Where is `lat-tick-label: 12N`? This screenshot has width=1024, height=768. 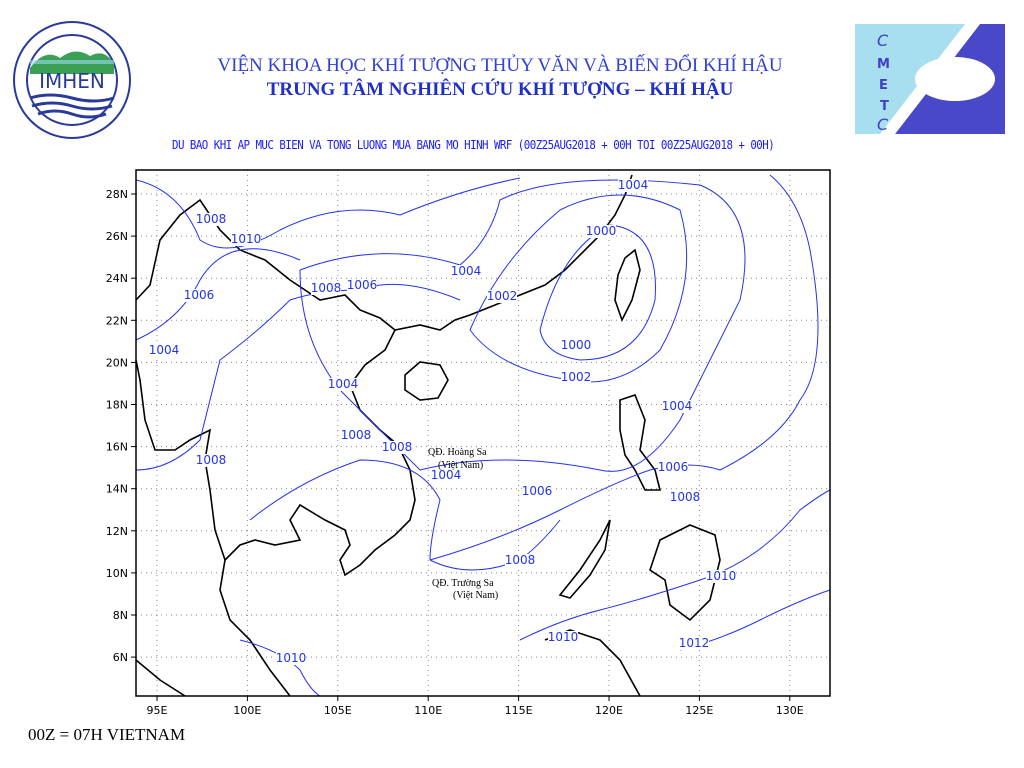 lat-tick-label: 12N is located at coordinates (117, 531).